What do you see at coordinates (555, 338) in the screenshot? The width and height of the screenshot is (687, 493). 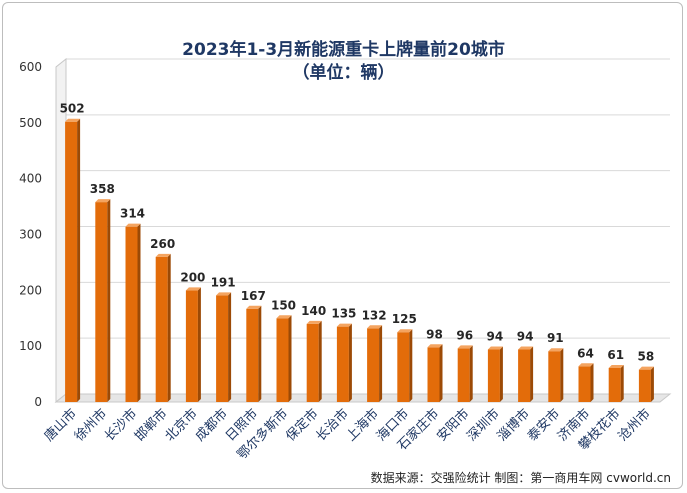 I see `data-label: 91` at bounding box center [555, 338].